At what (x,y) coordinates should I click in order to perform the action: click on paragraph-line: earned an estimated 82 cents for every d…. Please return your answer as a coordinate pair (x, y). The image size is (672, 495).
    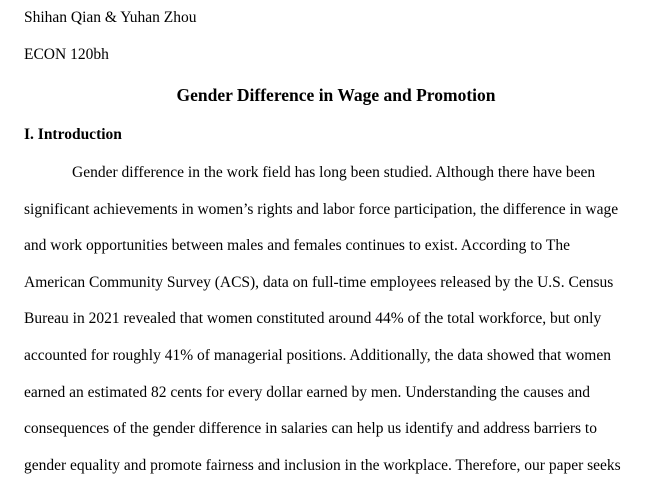
    Looking at the image, I should click on (307, 392).